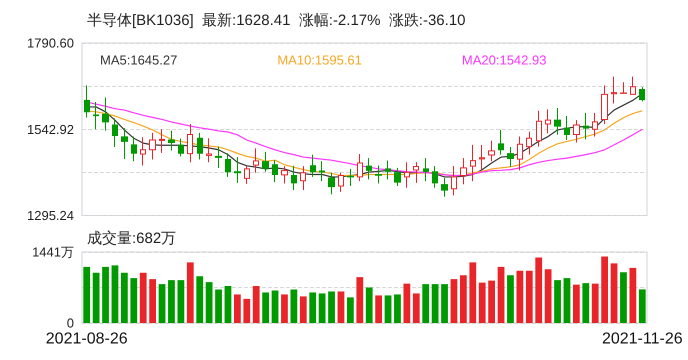 The image size is (688, 360). What do you see at coordinates (504, 60) in the screenshot?
I see `text: MA20:1542.93` at bounding box center [504, 60].